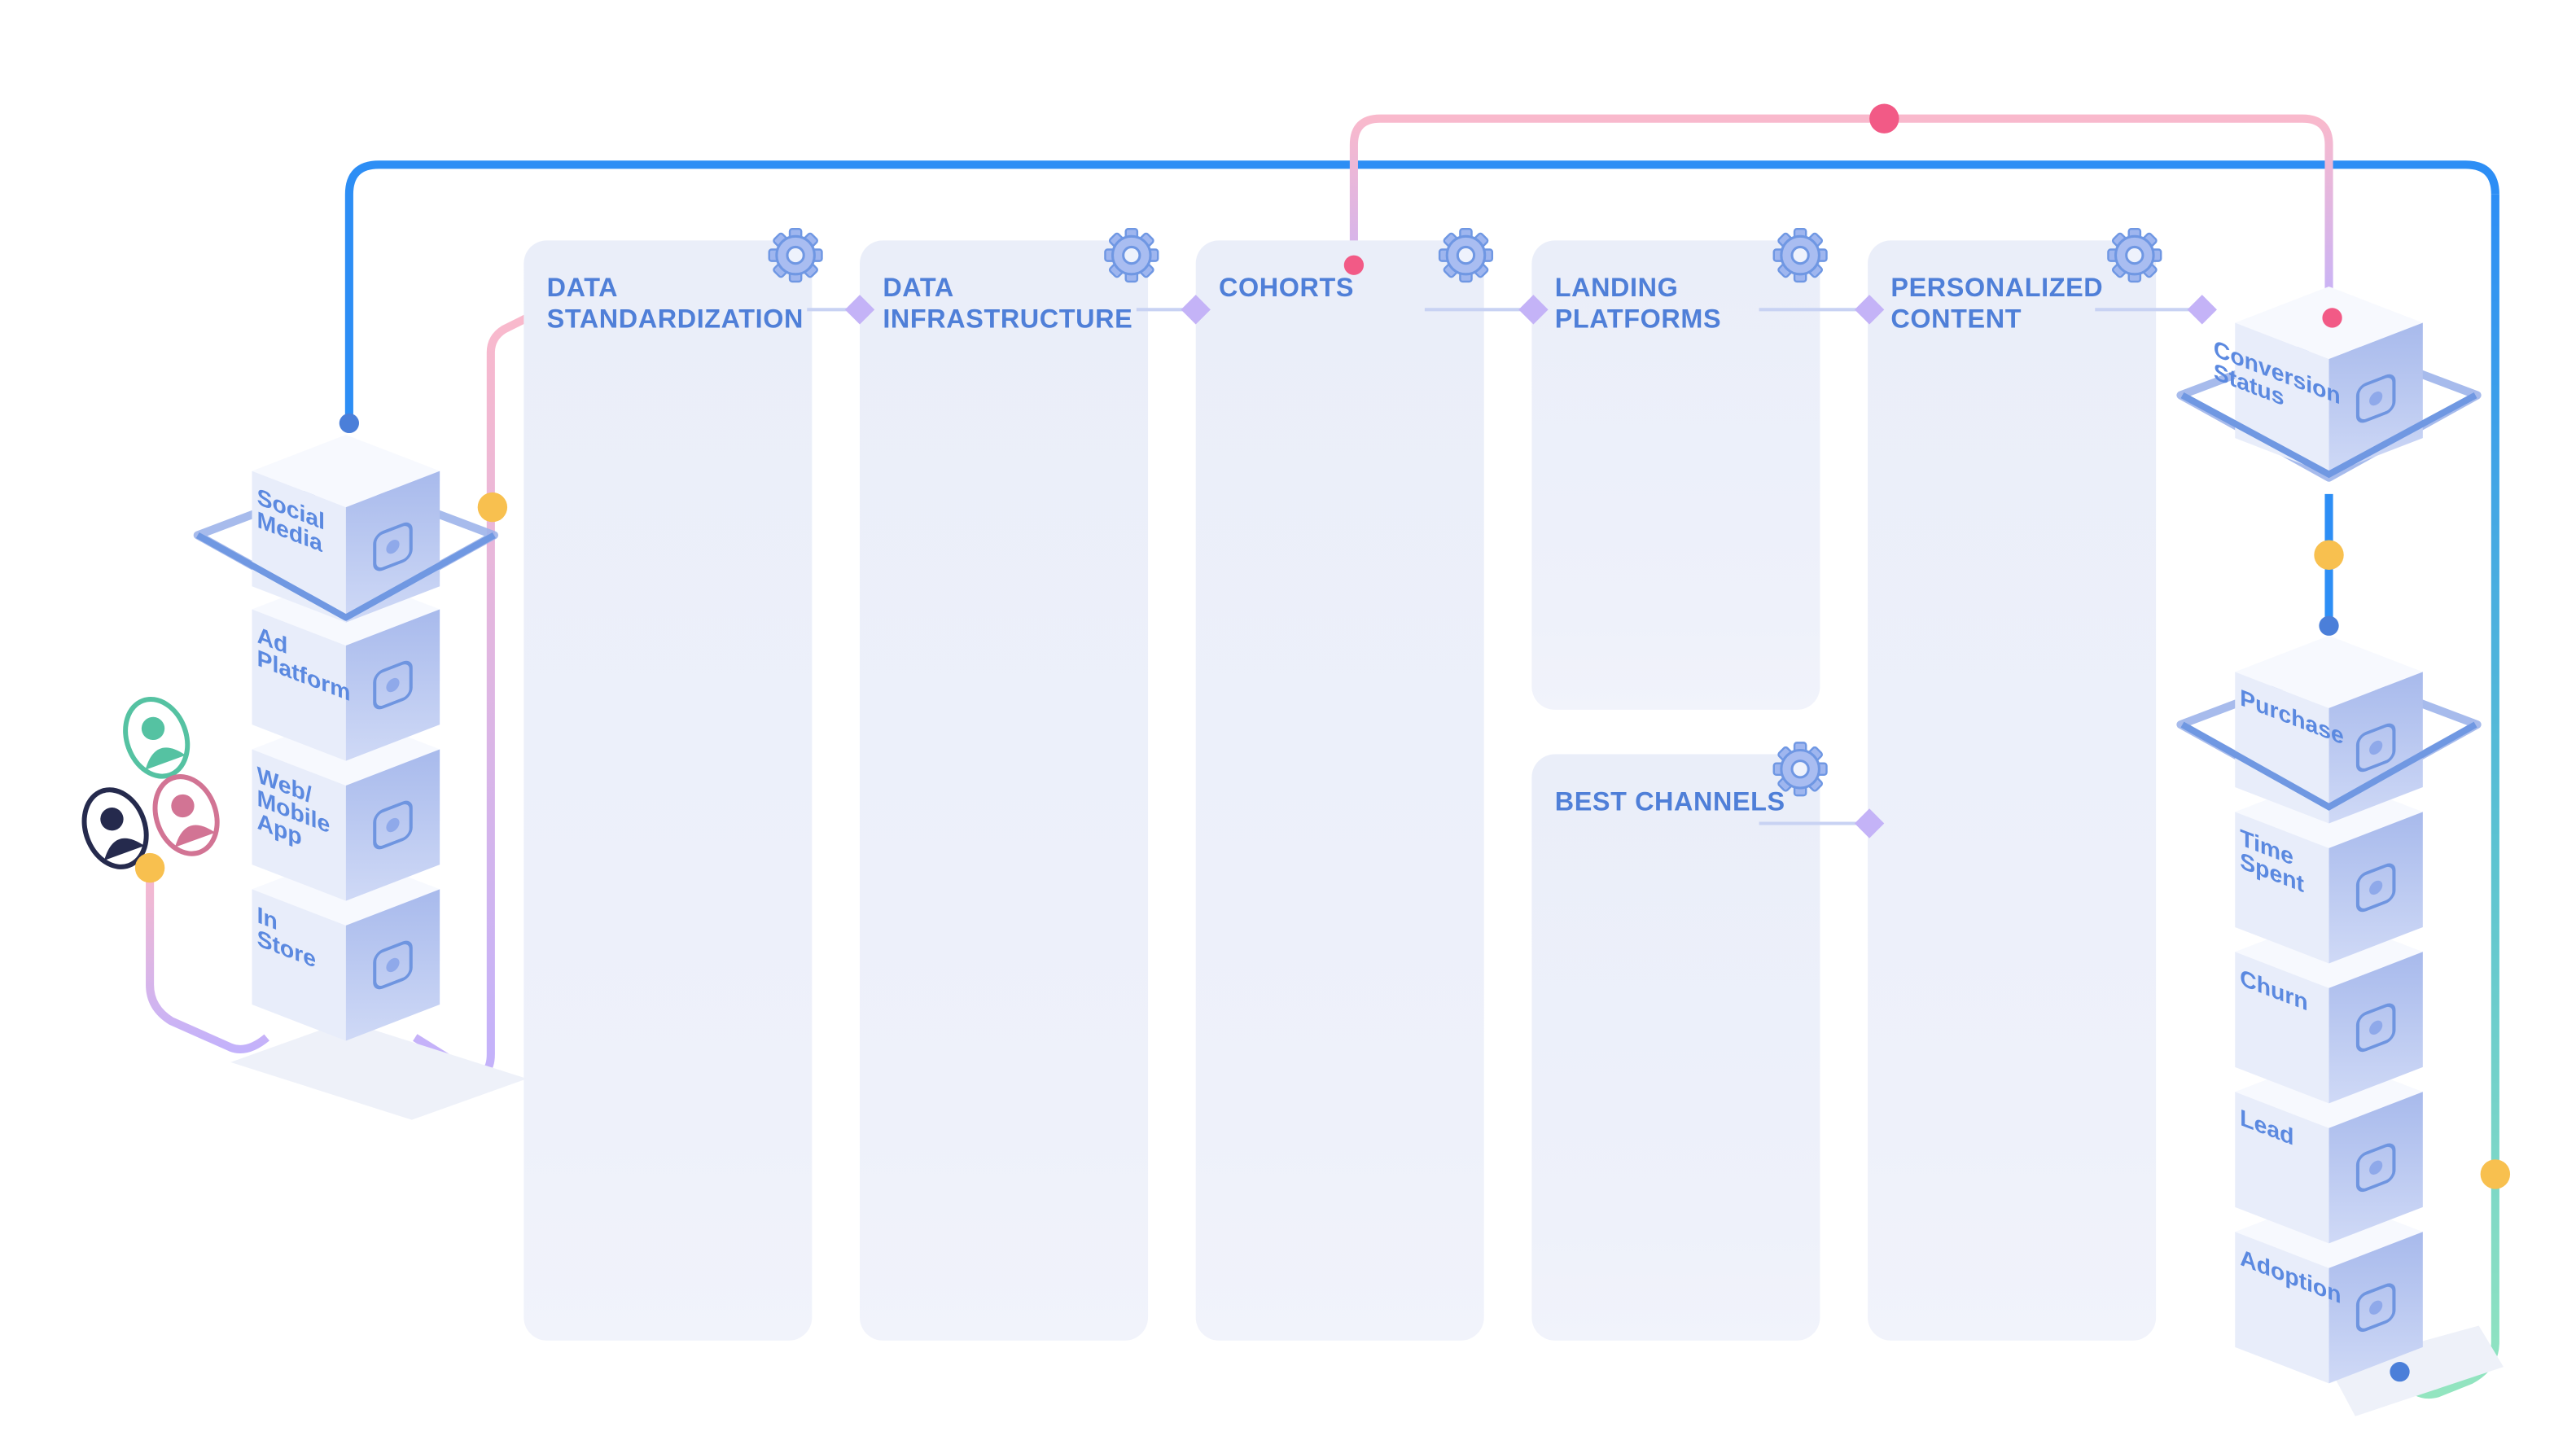 The height and width of the screenshot is (1449, 2576). What do you see at coordinates (2375, 1028) in the screenshot?
I see `declining-chart-icon` at bounding box center [2375, 1028].